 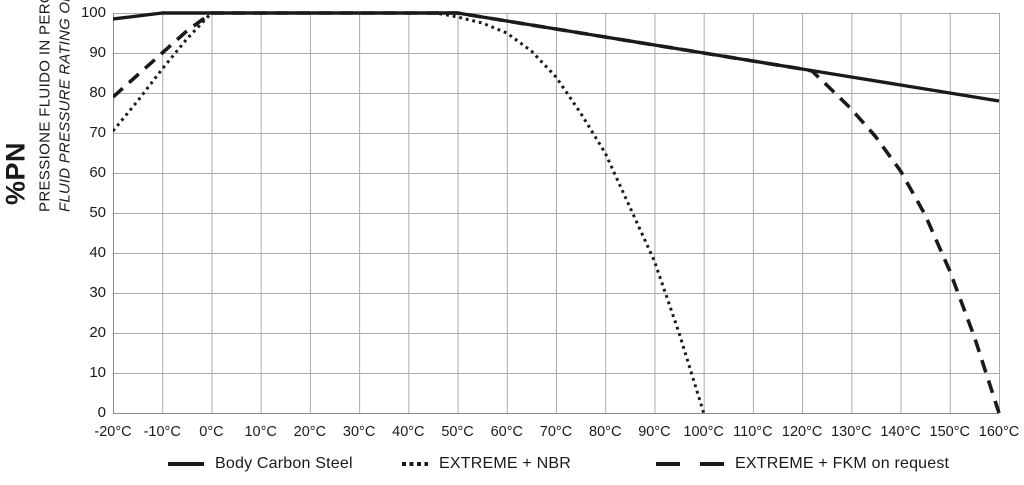 I want to click on legend-item-body-carbon-steel: Body Carbon Steel, so click(x=260, y=464).